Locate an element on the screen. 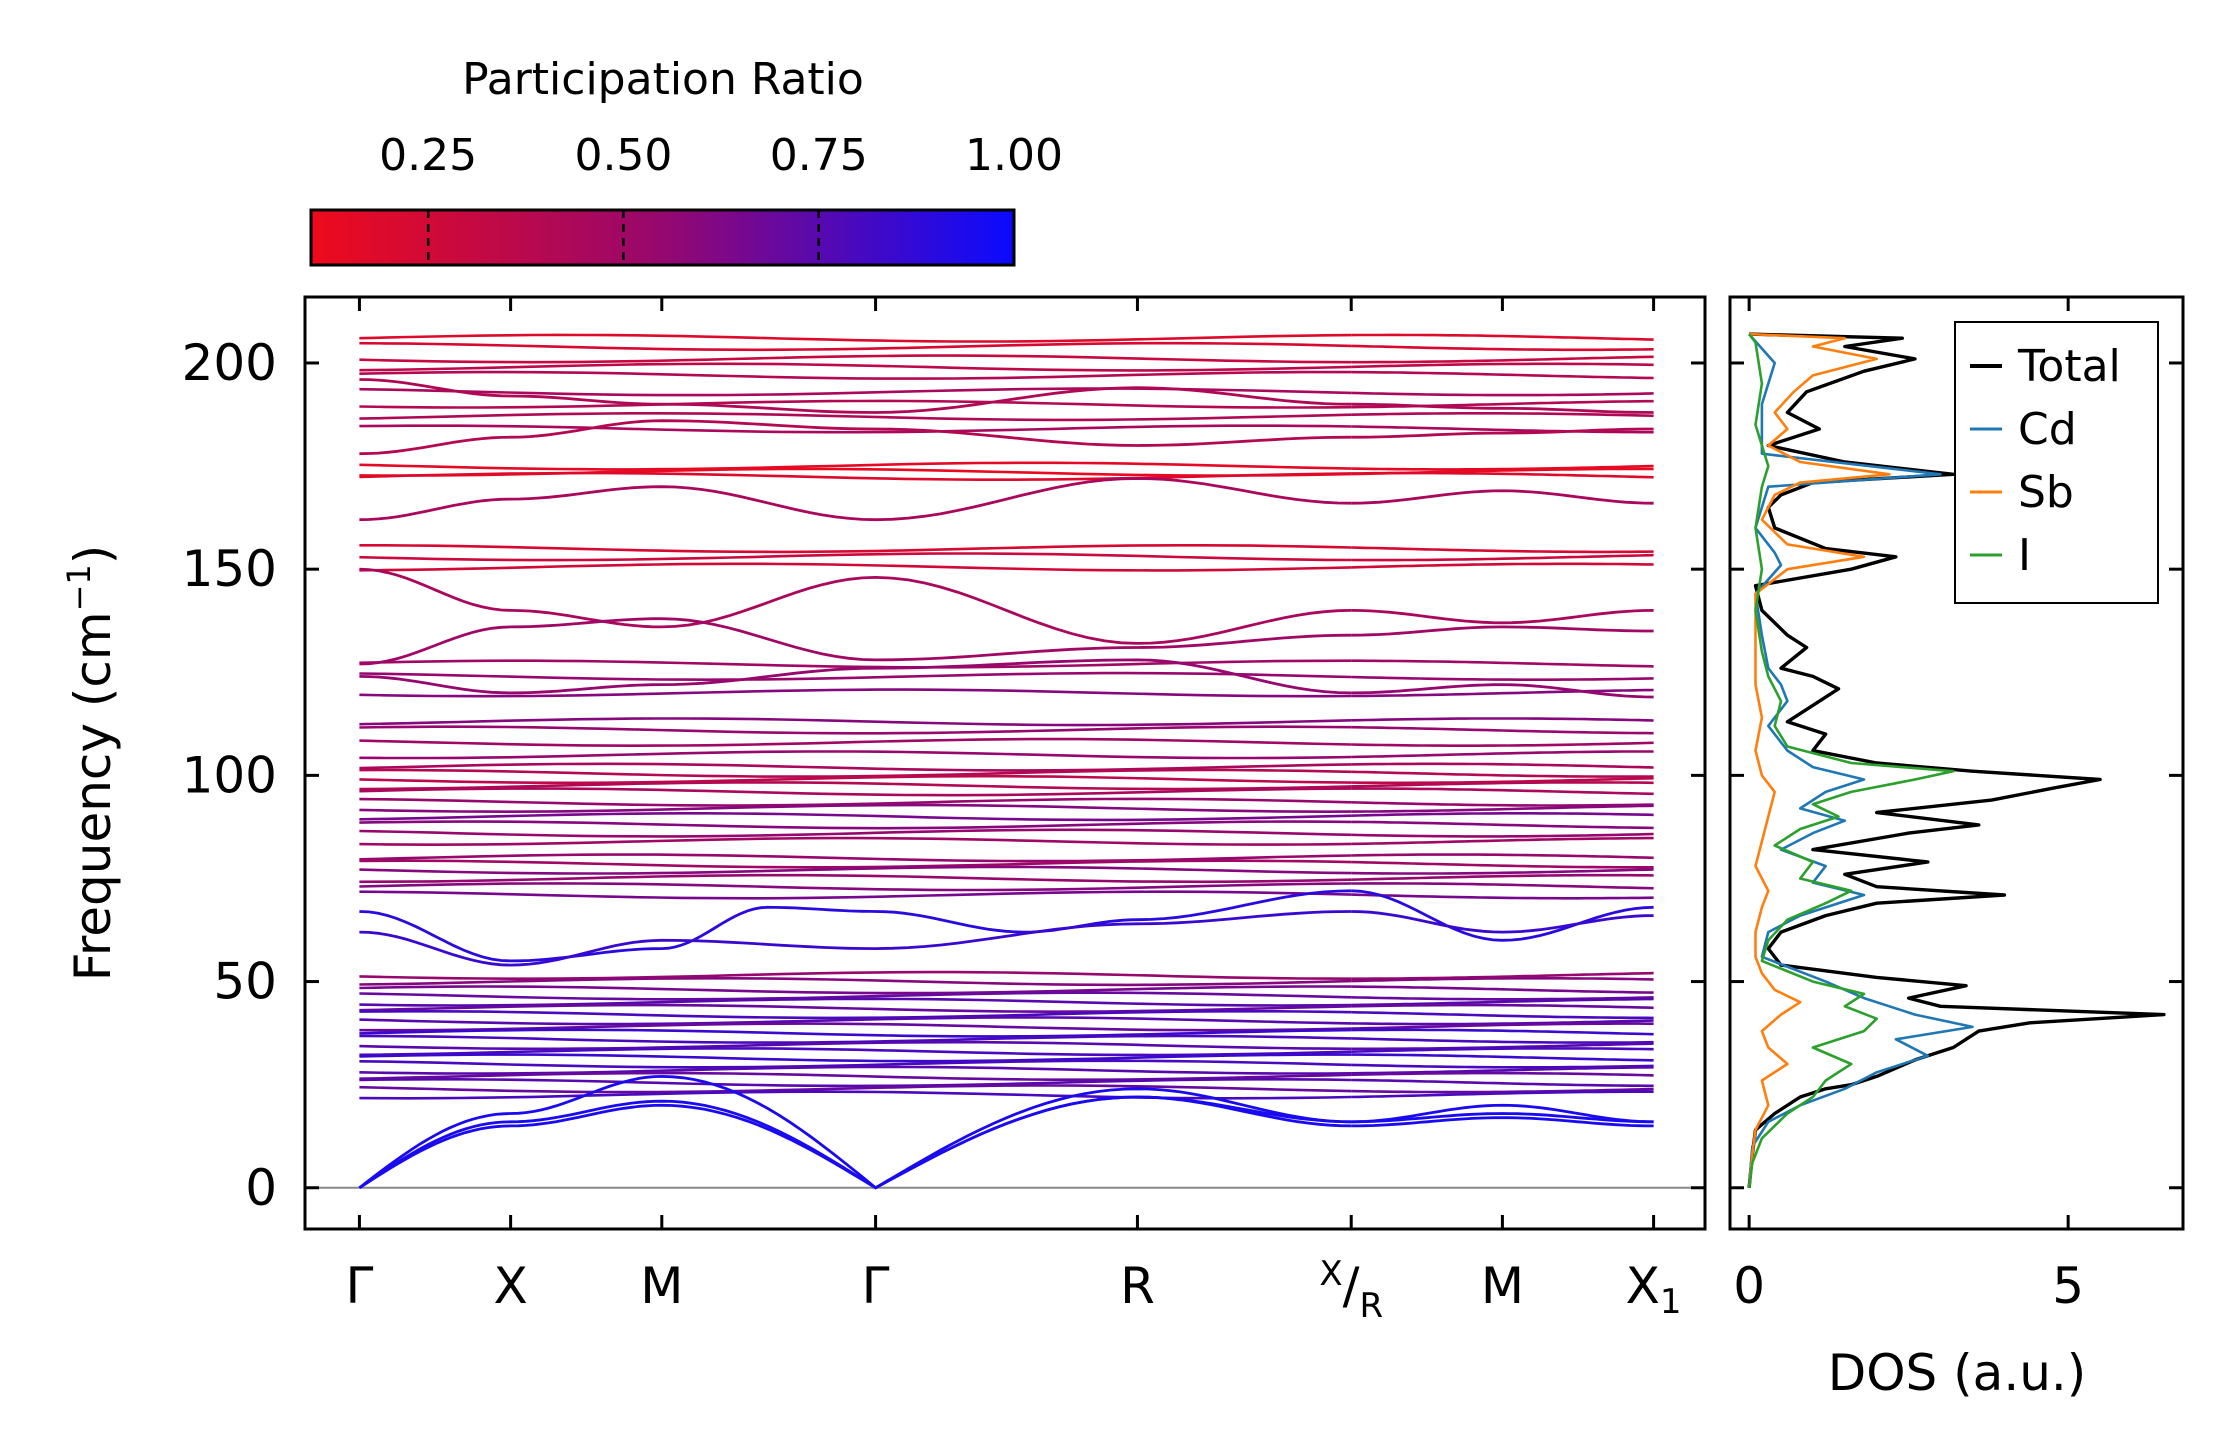  y-tick-label: 0 is located at coordinates (261, 1188).